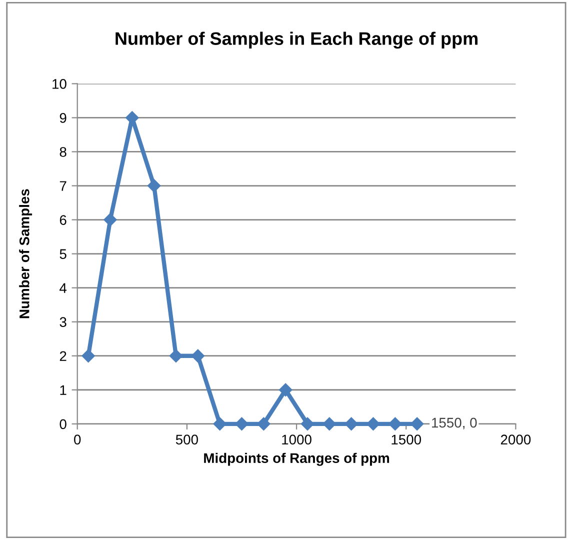  What do you see at coordinates (407, 439) in the screenshot?
I see `x-tick-label: 1500` at bounding box center [407, 439].